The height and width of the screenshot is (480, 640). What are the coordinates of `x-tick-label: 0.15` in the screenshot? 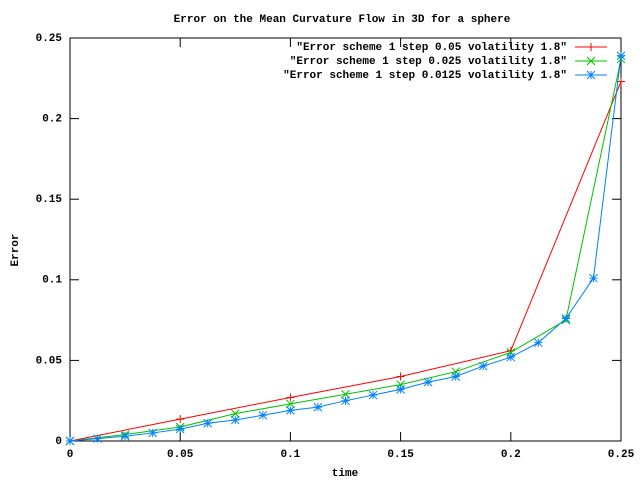 It's located at (400, 455).